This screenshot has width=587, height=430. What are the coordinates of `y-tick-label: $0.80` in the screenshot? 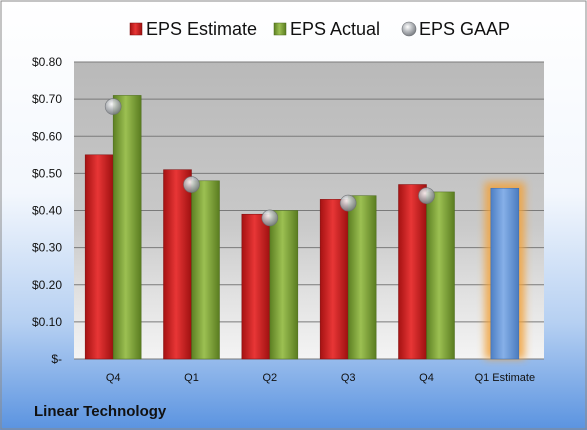 It's located at (47, 62).